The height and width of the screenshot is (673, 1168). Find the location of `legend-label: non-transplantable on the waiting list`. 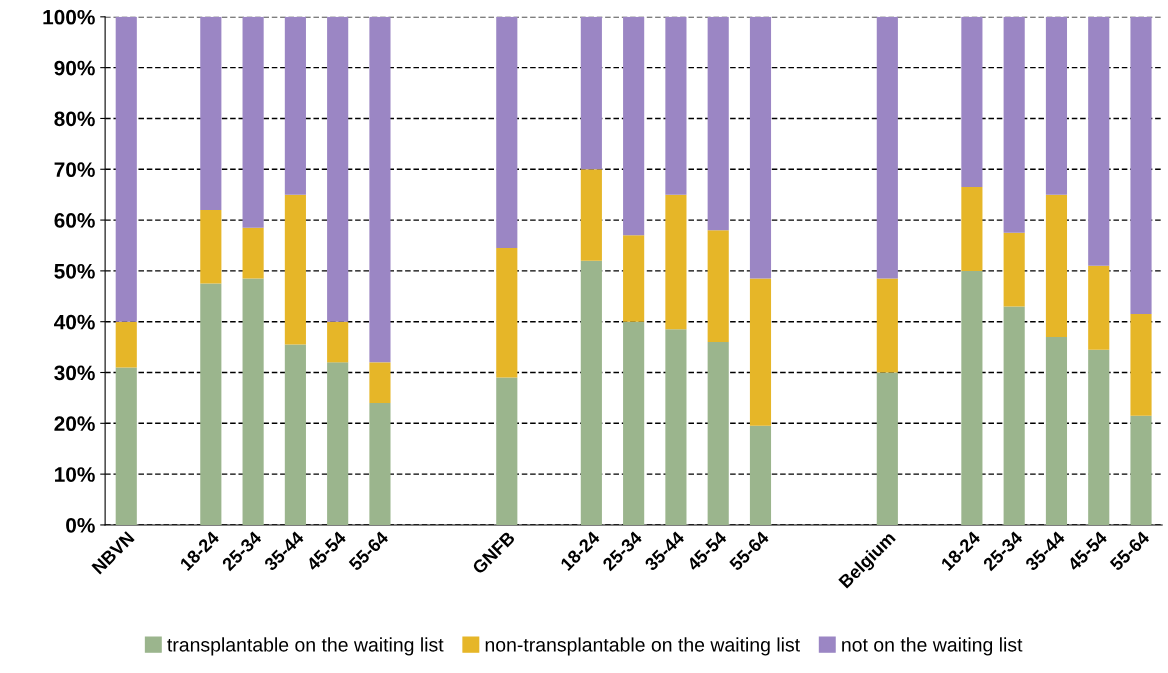

legend-label: non-transplantable on the waiting list is located at coordinates (642, 646).